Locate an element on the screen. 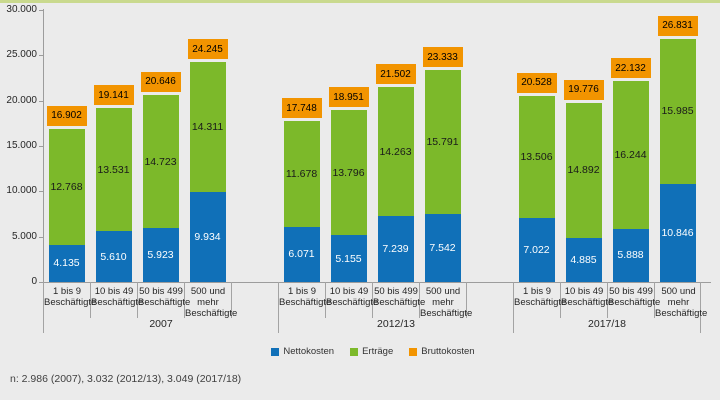  bar-total-label: 18.951 is located at coordinates (348, 97).